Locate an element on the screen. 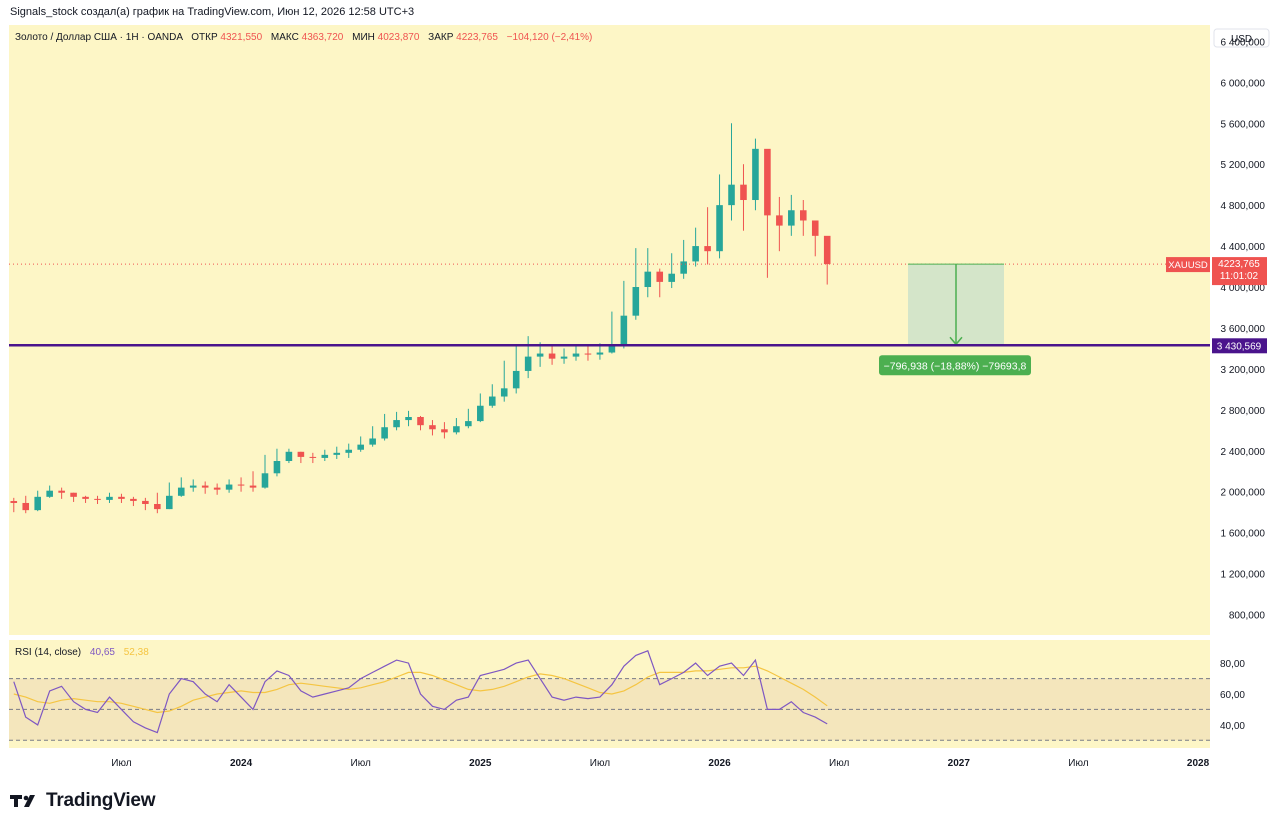  rsi-line is located at coordinates (420, 692).